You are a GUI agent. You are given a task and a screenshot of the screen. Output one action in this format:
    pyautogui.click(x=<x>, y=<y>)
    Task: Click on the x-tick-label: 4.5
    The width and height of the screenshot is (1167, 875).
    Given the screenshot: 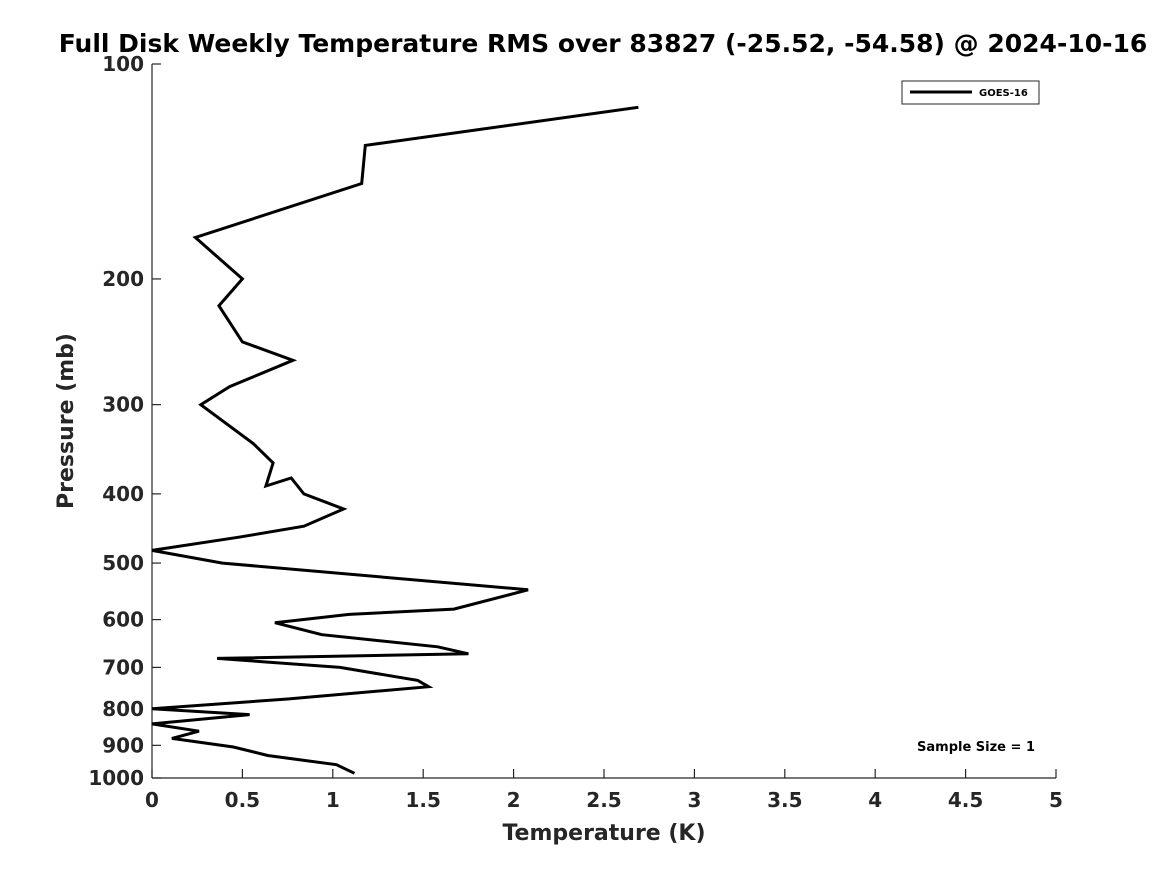 What is the action you would take?
    pyautogui.click(x=965, y=800)
    